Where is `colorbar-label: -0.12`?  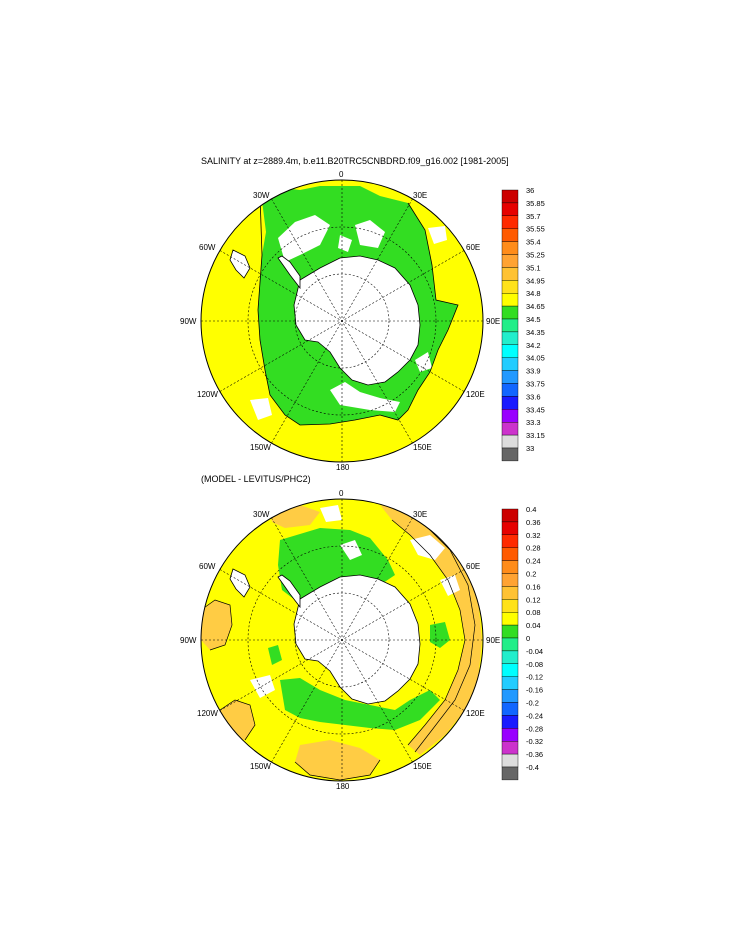
colorbar-label: -0.12 is located at coordinates (534, 677).